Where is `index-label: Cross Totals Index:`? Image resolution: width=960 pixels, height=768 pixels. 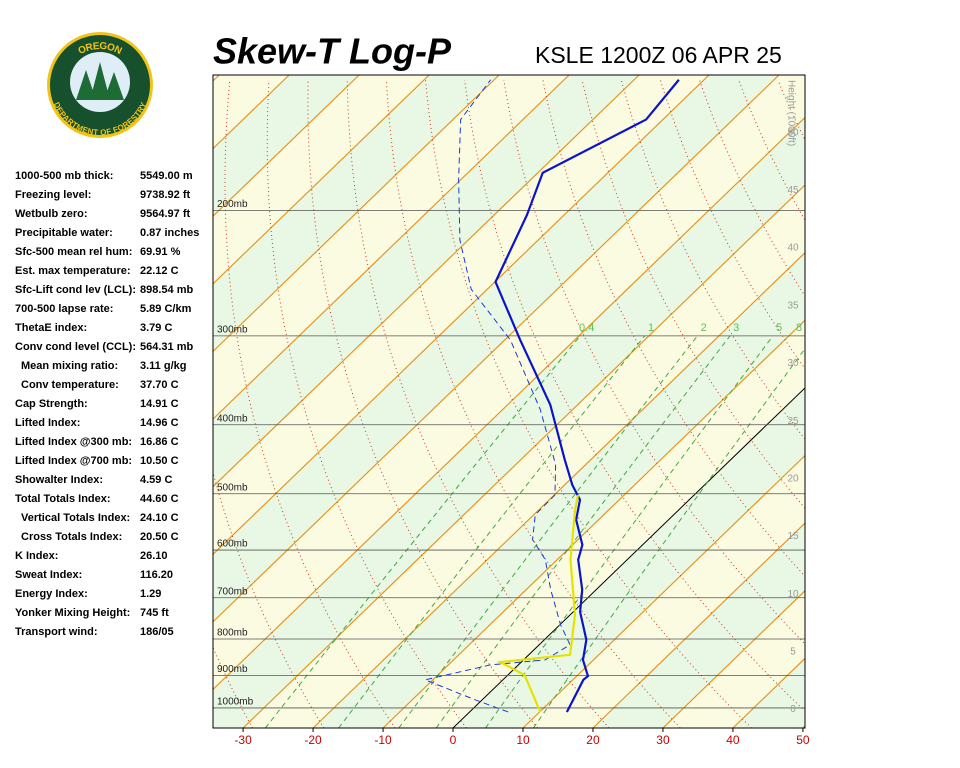
index-label: Cross Totals Index: is located at coordinates (71, 537).